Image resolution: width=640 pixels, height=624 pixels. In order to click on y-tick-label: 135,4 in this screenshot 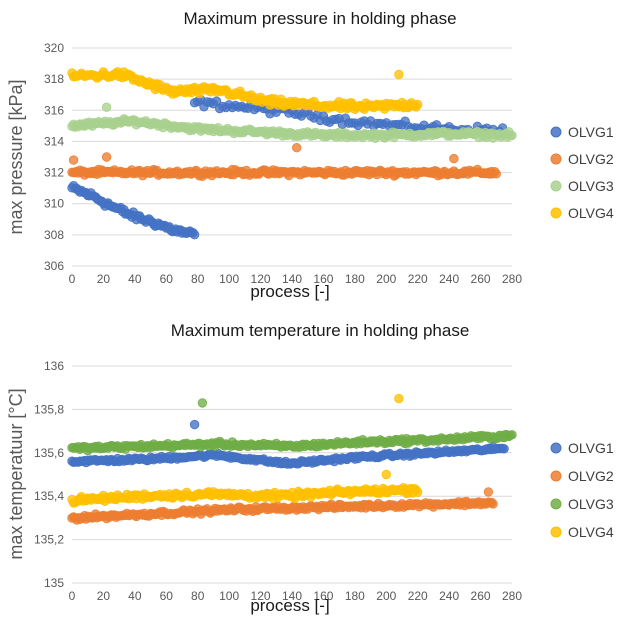, I will do `click(49, 496)`.